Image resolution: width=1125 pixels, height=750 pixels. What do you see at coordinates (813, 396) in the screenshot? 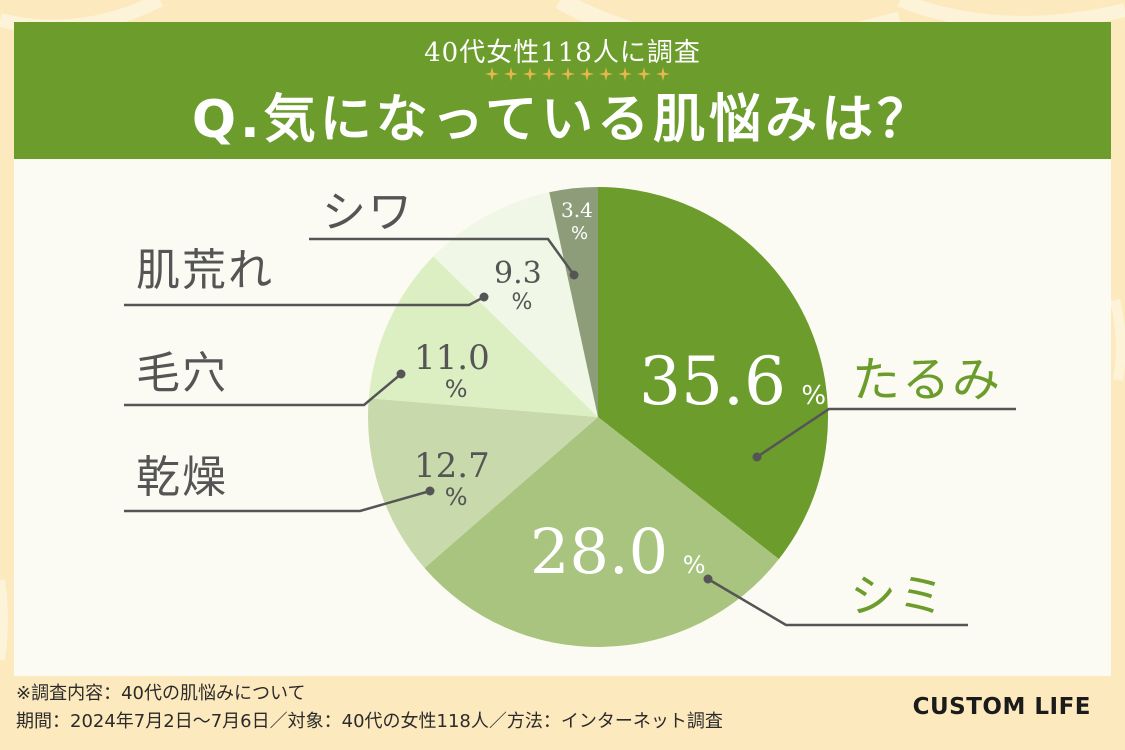
I see `percent-sign-1: %` at bounding box center [813, 396].